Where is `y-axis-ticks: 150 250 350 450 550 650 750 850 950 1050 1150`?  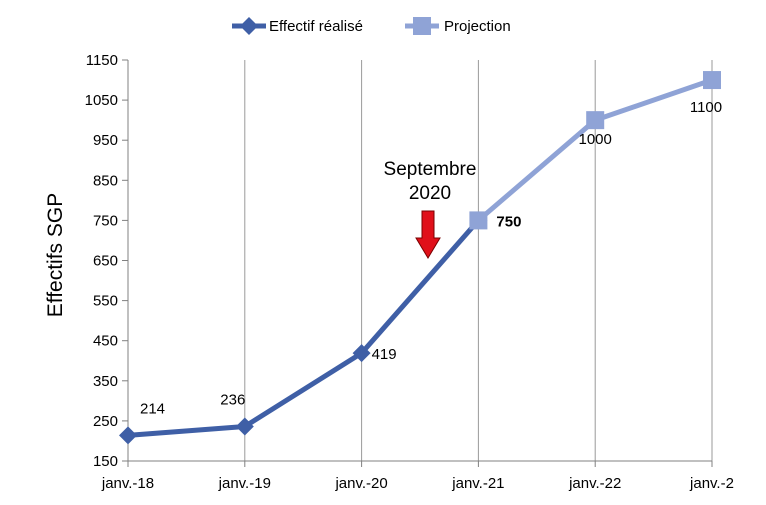
y-axis-ticks: 150 250 350 450 550 650 750 850 950 1050 1150 is located at coordinates (106, 261).